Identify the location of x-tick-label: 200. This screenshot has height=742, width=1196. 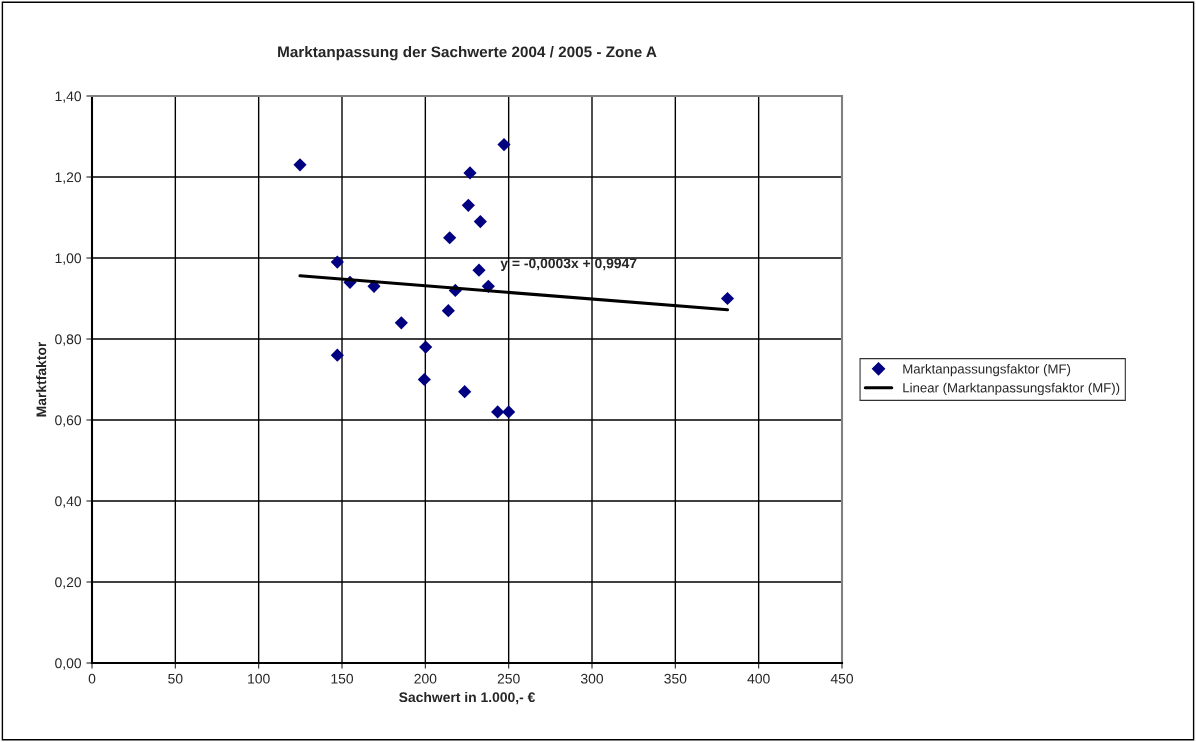
(425, 678).